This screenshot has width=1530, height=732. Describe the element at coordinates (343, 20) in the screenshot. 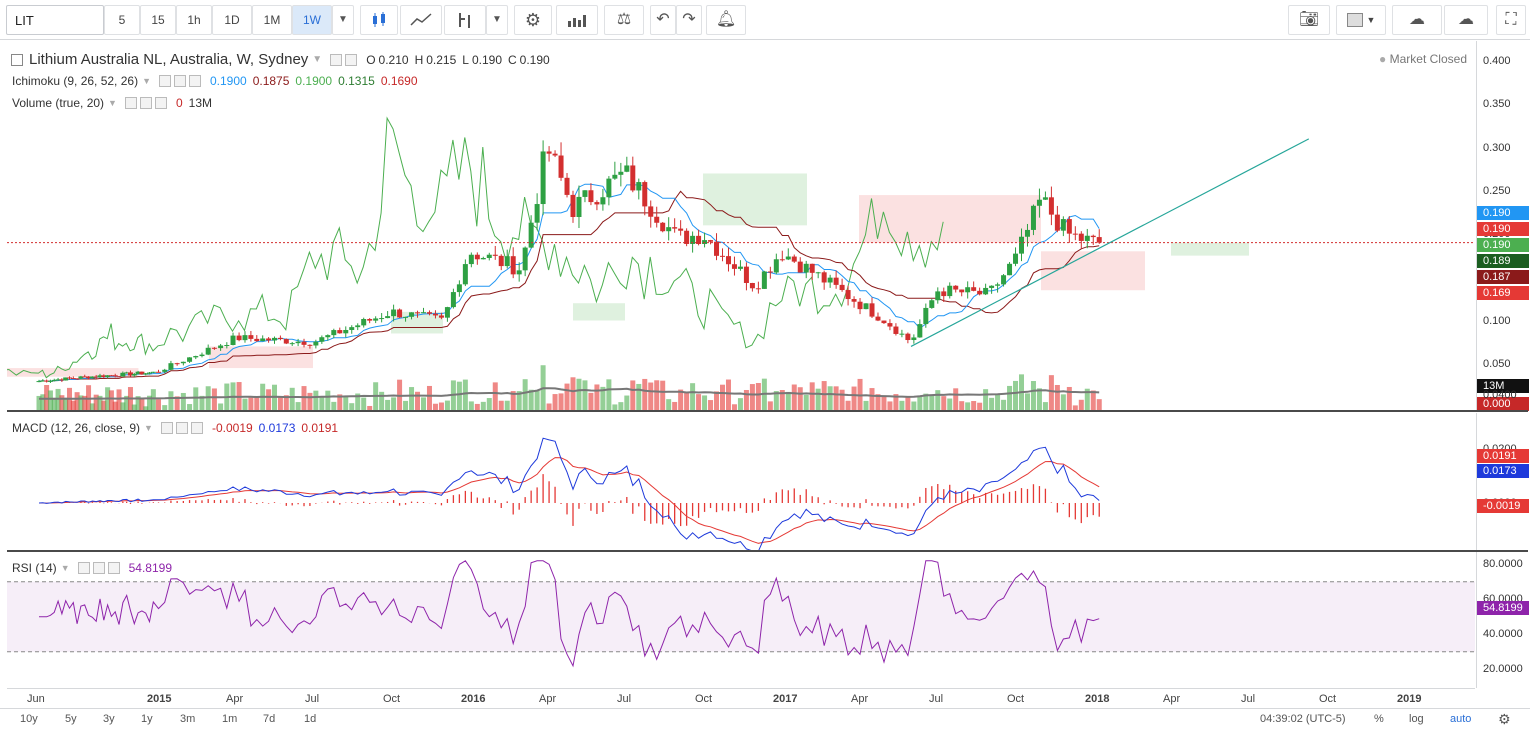

I see `interval-dropdown-button: ▼` at that location.